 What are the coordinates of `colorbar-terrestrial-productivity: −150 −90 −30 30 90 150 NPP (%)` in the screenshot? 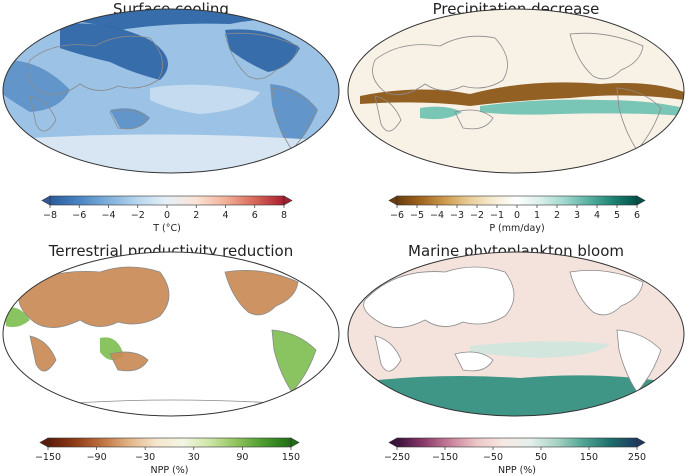 It's located at (167, 456).